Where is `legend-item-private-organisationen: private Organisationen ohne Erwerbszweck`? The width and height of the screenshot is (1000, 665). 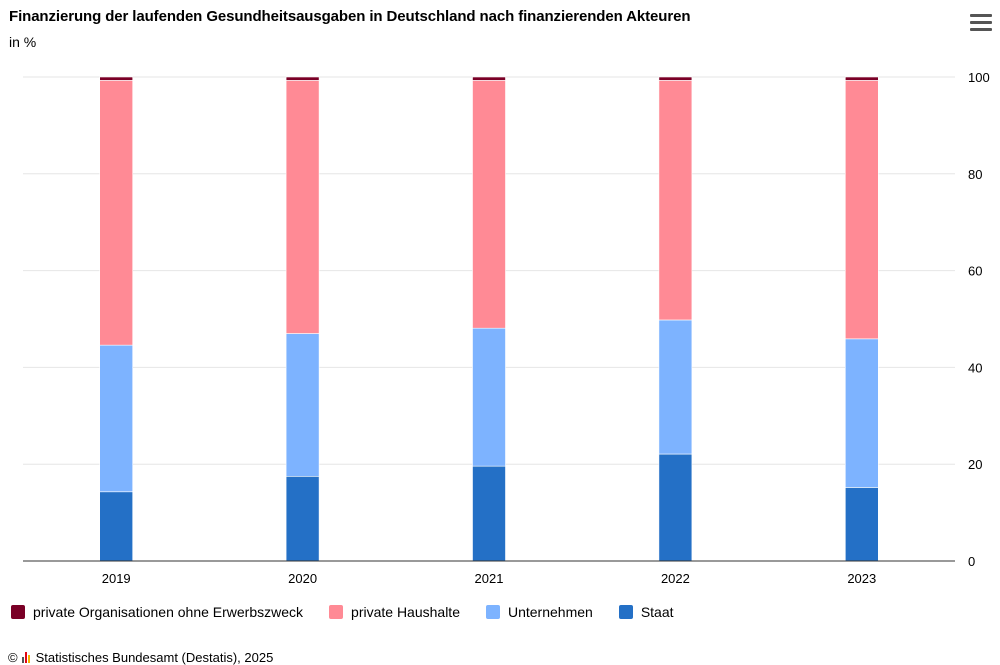 legend-item-private-organisationen: private Organisationen ohne Erwerbszweck is located at coordinates (157, 612).